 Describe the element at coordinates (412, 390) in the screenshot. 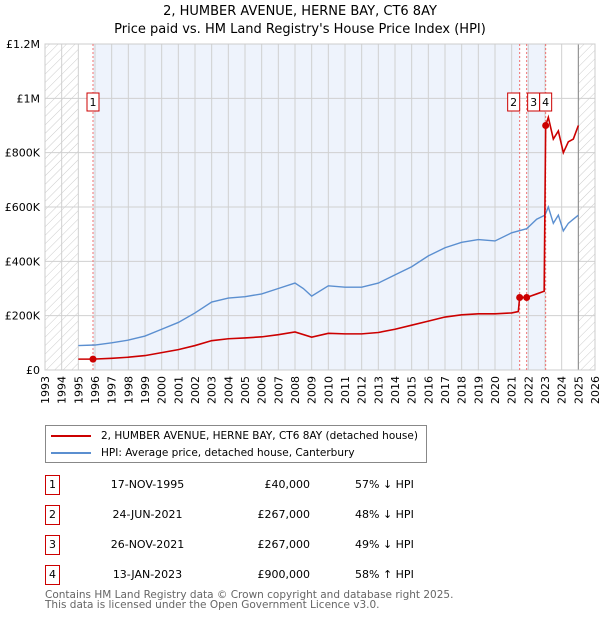

I see `x-tick-label: 2015` at that location.